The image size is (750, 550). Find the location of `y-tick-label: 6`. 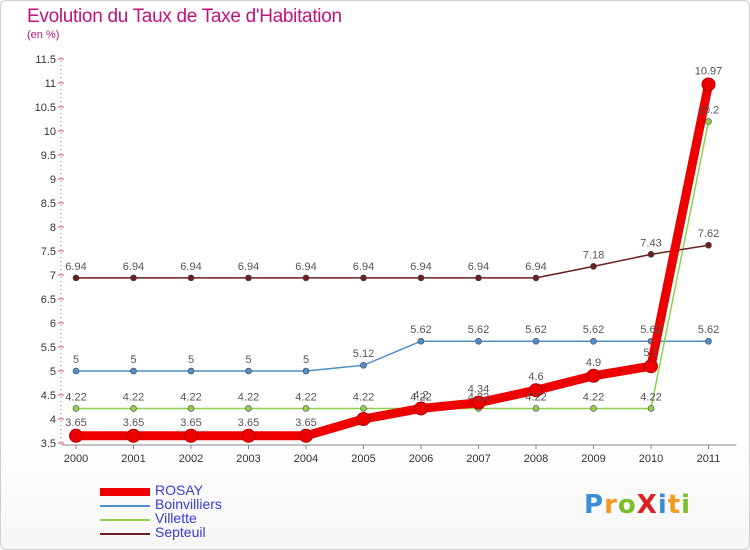

y-tick-label: 6 is located at coordinates (53, 324).